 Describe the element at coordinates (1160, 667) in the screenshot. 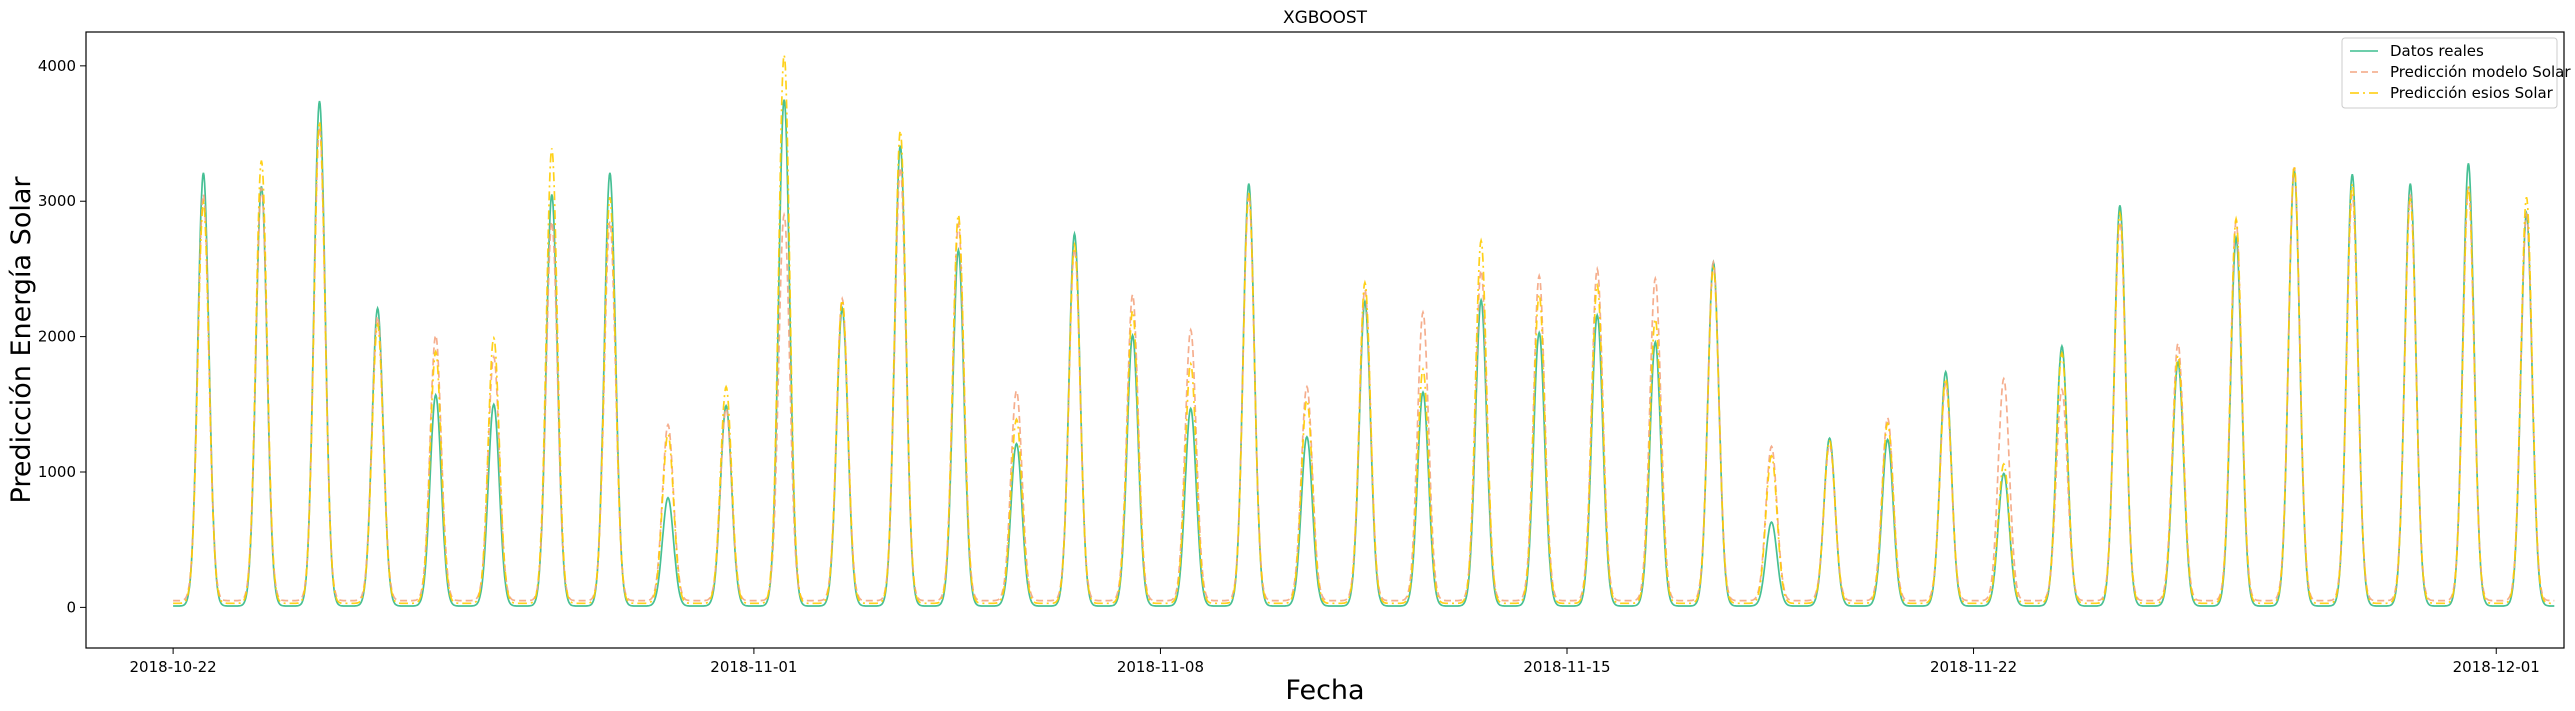

I see `x-tick-label: 2018-11-08` at that location.